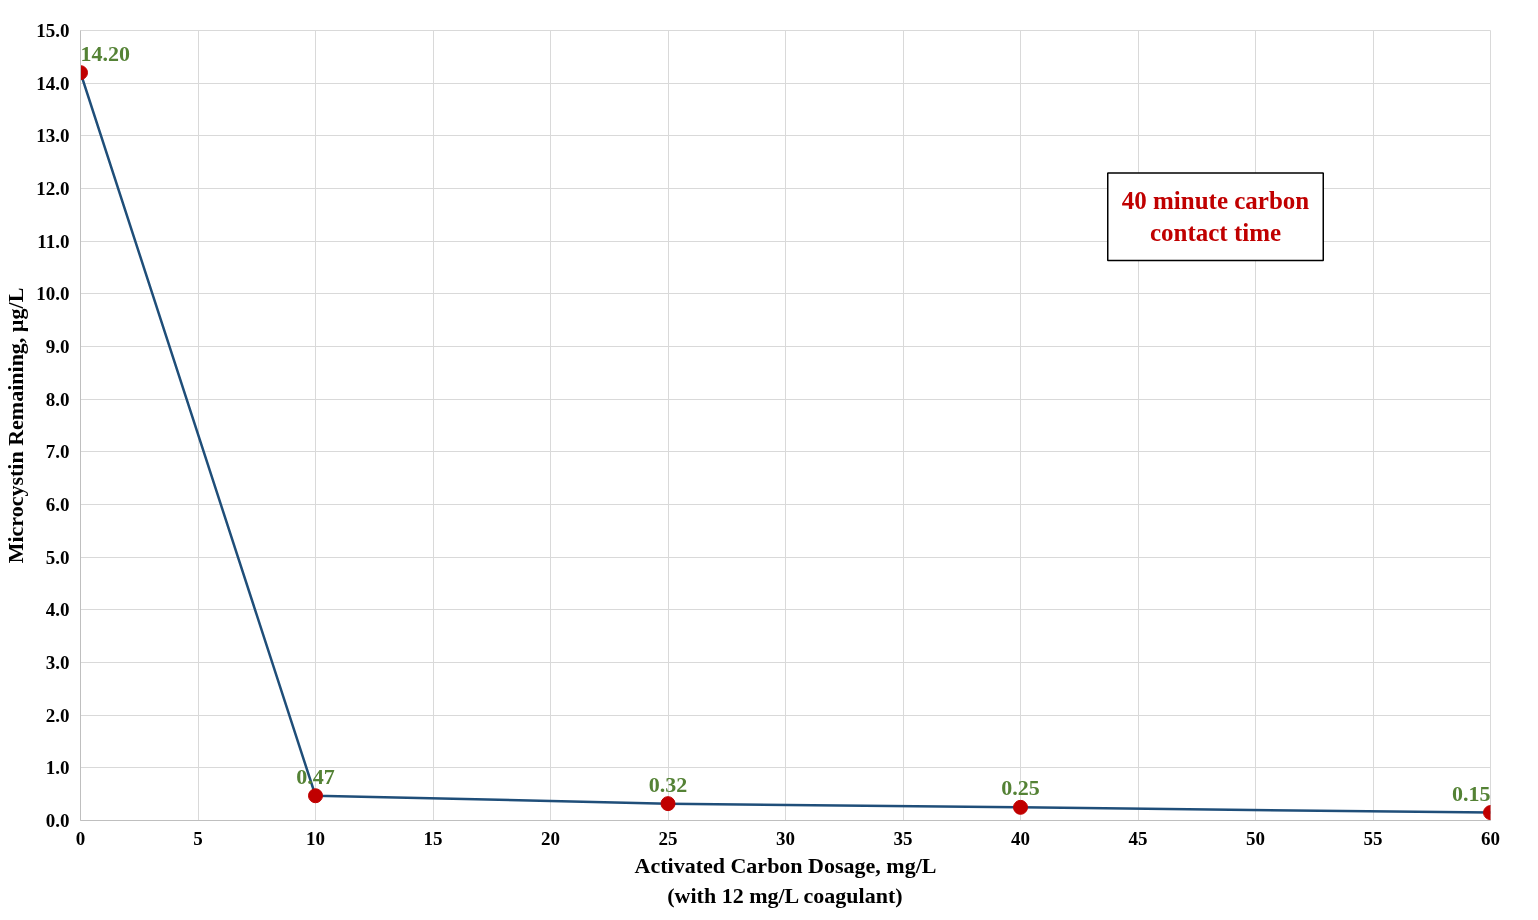 This screenshot has height=920, width=1538. Describe the element at coordinates (57, 662) in the screenshot. I see `y-tick-label: 3.0` at that location.